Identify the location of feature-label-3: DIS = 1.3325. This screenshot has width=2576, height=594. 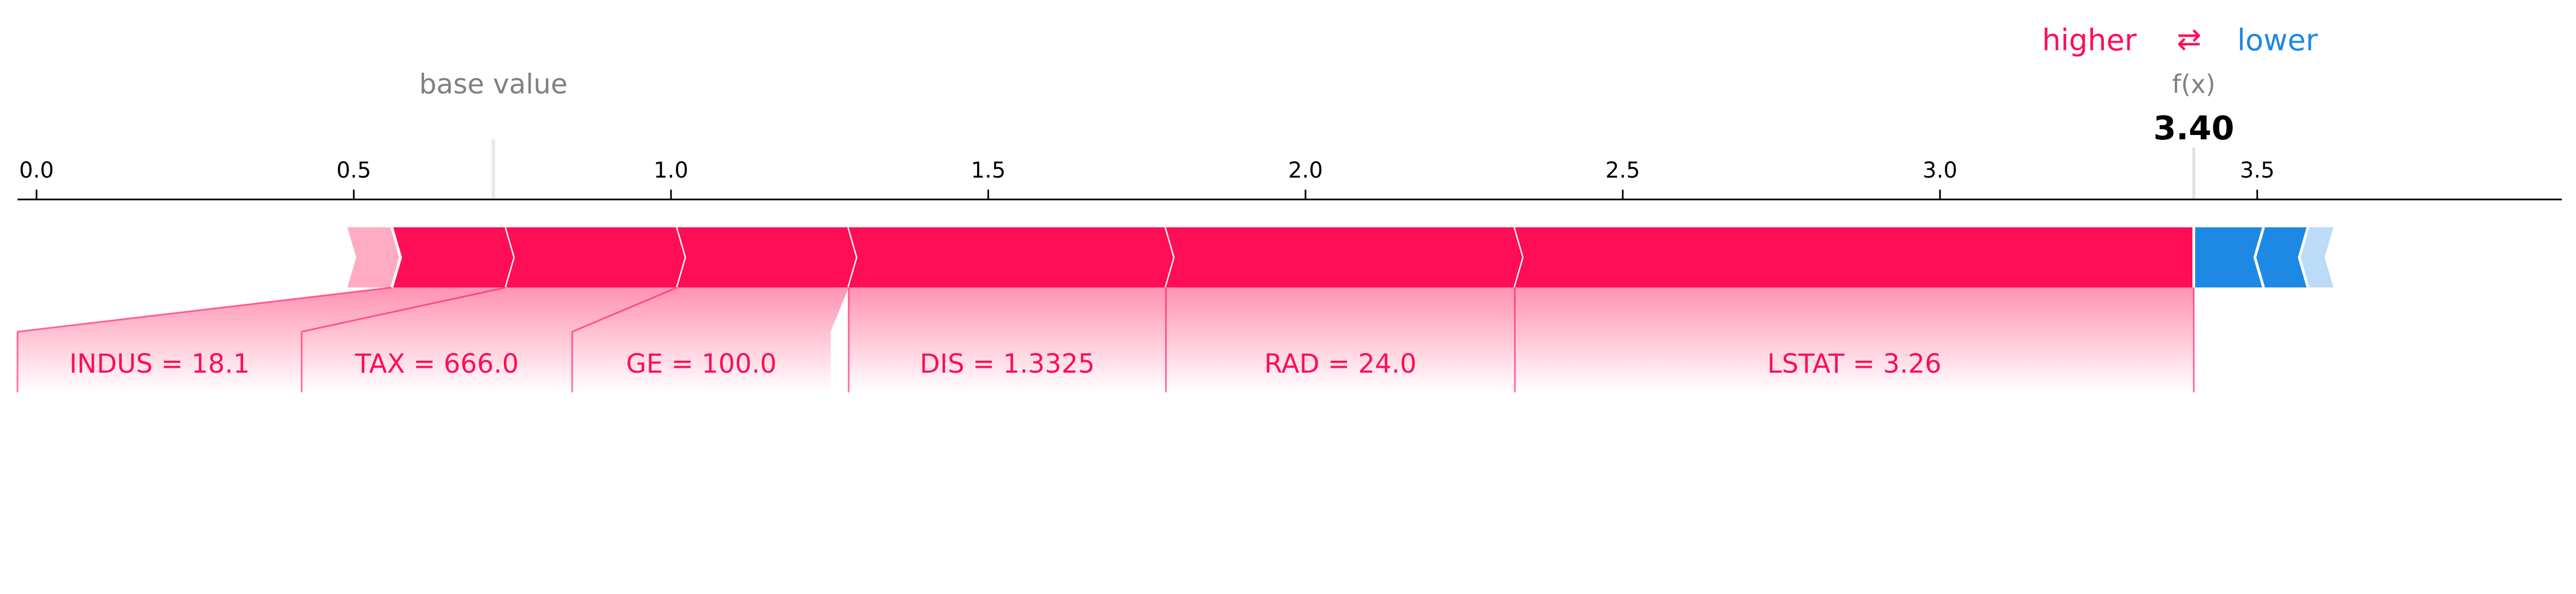
(1007, 364).